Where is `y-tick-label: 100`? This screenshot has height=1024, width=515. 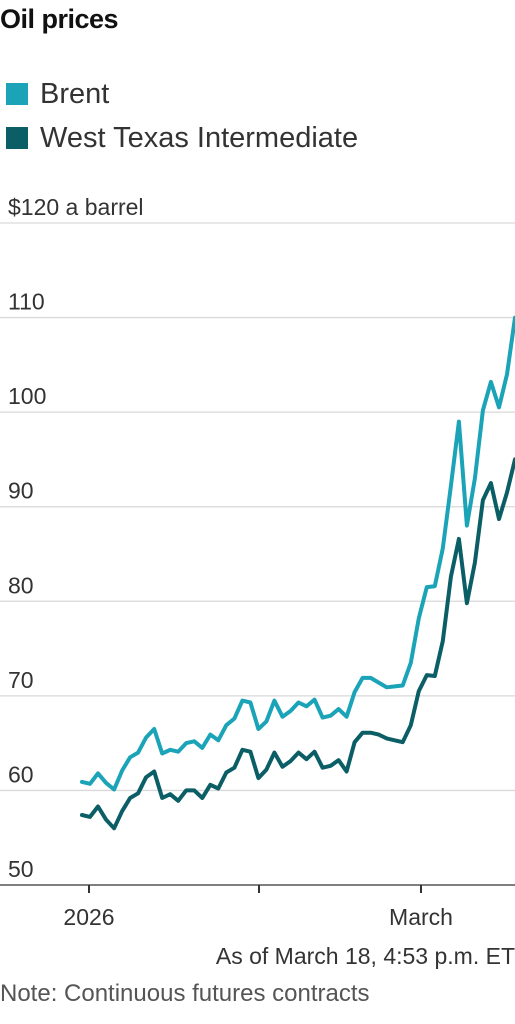 y-tick-label: 100 is located at coordinates (27, 396).